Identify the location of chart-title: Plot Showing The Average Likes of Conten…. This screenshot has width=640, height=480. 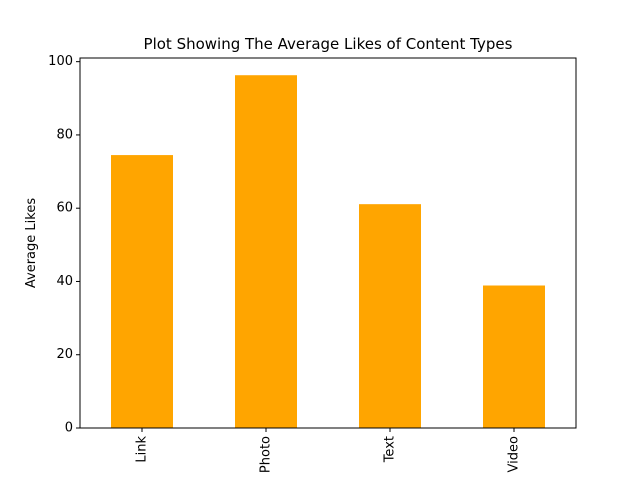
(328, 44).